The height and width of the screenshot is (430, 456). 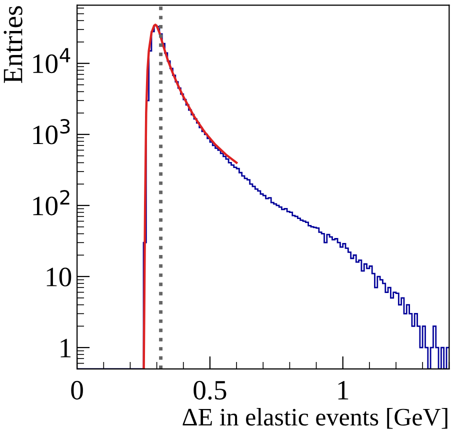 What do you see at coordinates (51, 131) in the screenshot?
I see `y-tick-label: 10$^{3}$` at bounding box center [51, 131].